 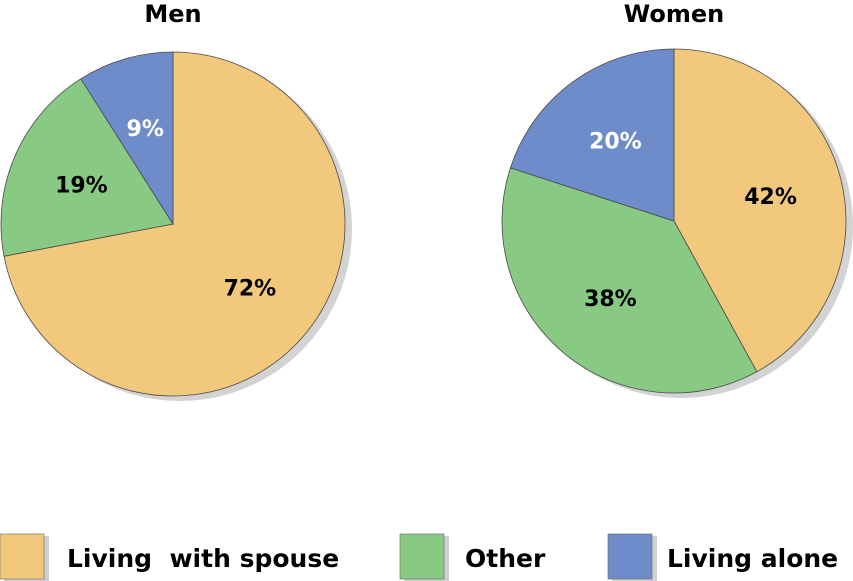 I want to click on pie-slice-men-living-alone, so click(x=127, y=138).